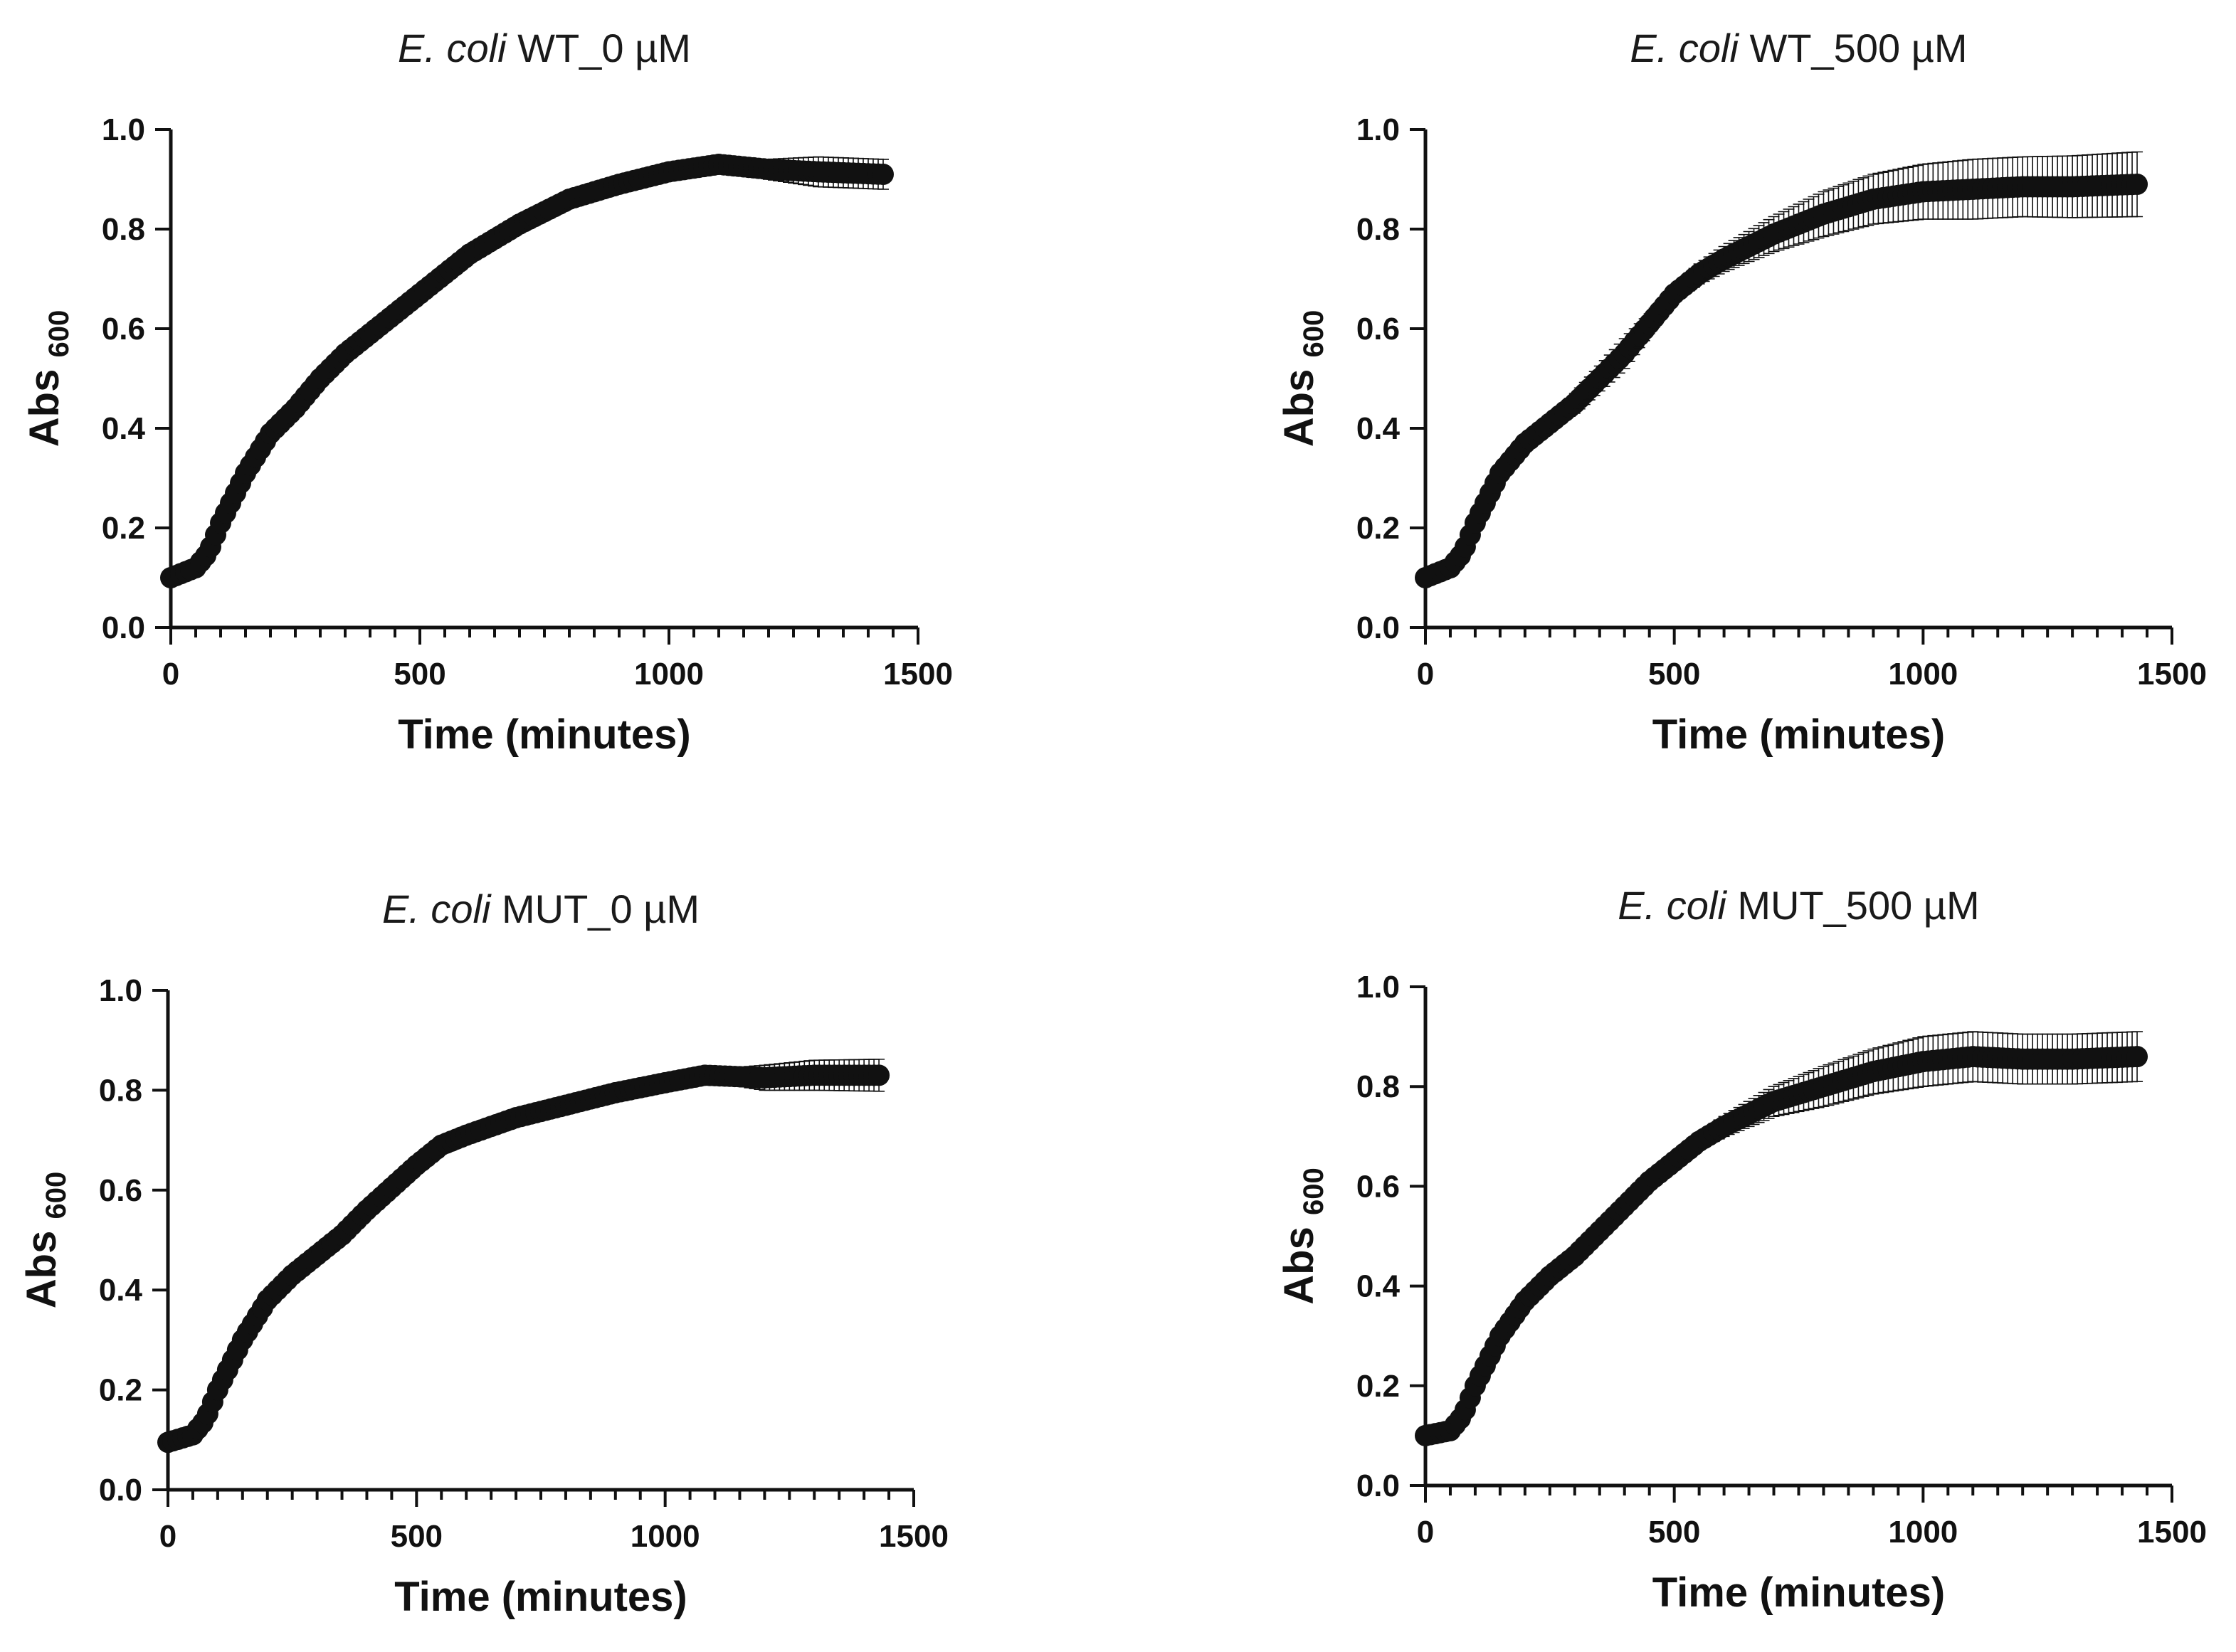 The image size is (2236, 1652). I want to click on panel-title: E. coli WT_0 µM, so click(544, 48).